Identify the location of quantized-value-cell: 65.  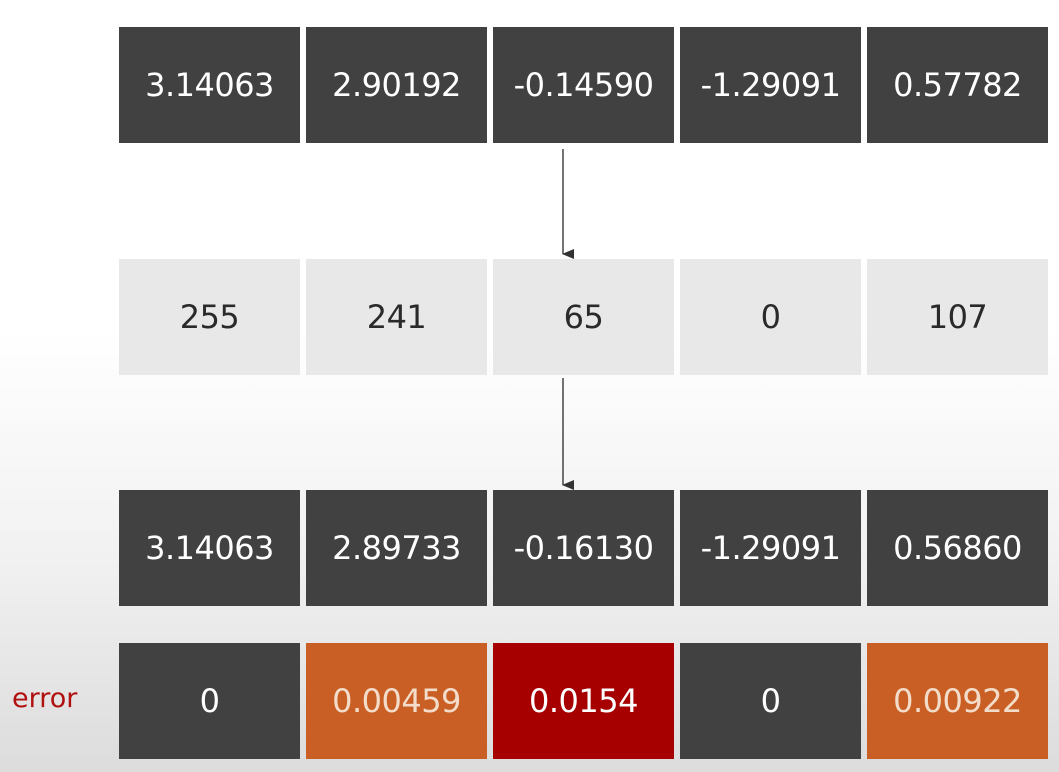
(583, 317).